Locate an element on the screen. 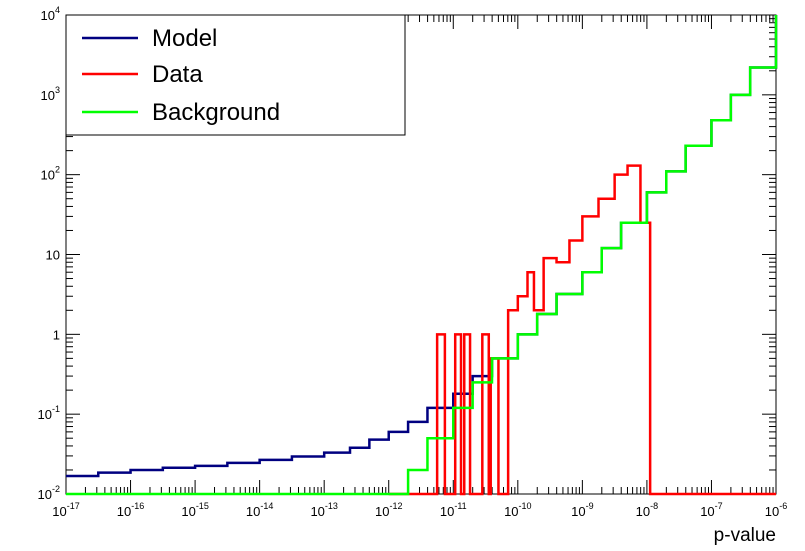 This screenshot has width=805, height=551. x-tick-label: 10⁻⁹ is located at coordinates (582, 510).